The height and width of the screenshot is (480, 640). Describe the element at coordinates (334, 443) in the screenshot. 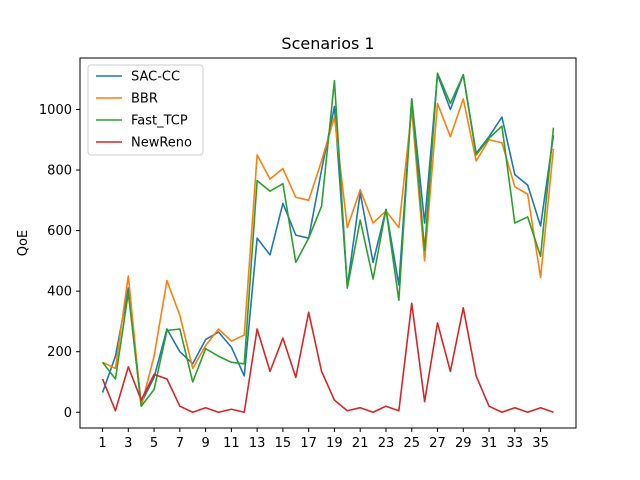

I see `x-tick-label: 19` at that location.